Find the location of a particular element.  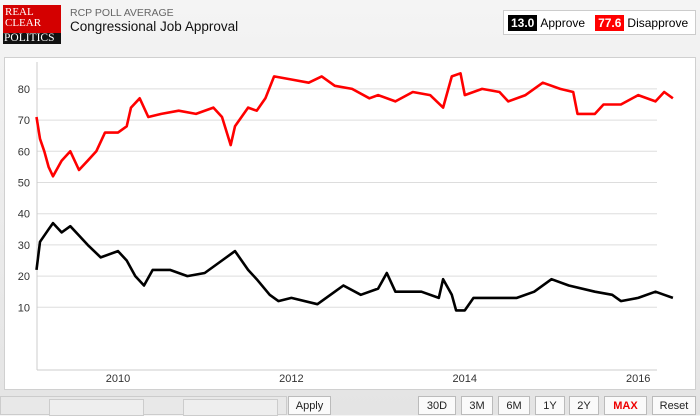

y-tick-label: 20 is located at coordinates (24, 277).